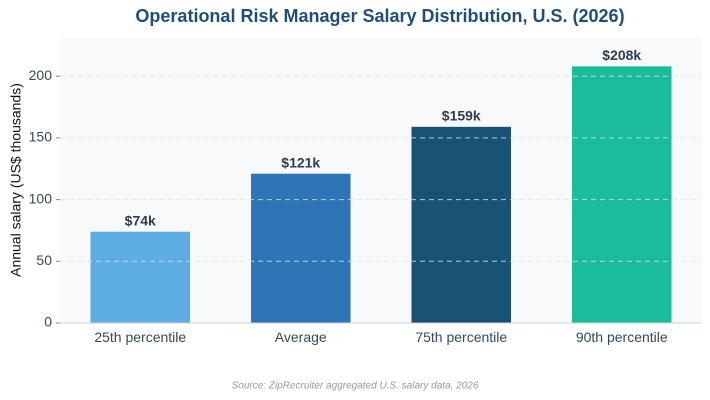 The height and width of the screenshot is (400, 710). I want to click on x-tick-label: 25th percentile, so click(140, 337).